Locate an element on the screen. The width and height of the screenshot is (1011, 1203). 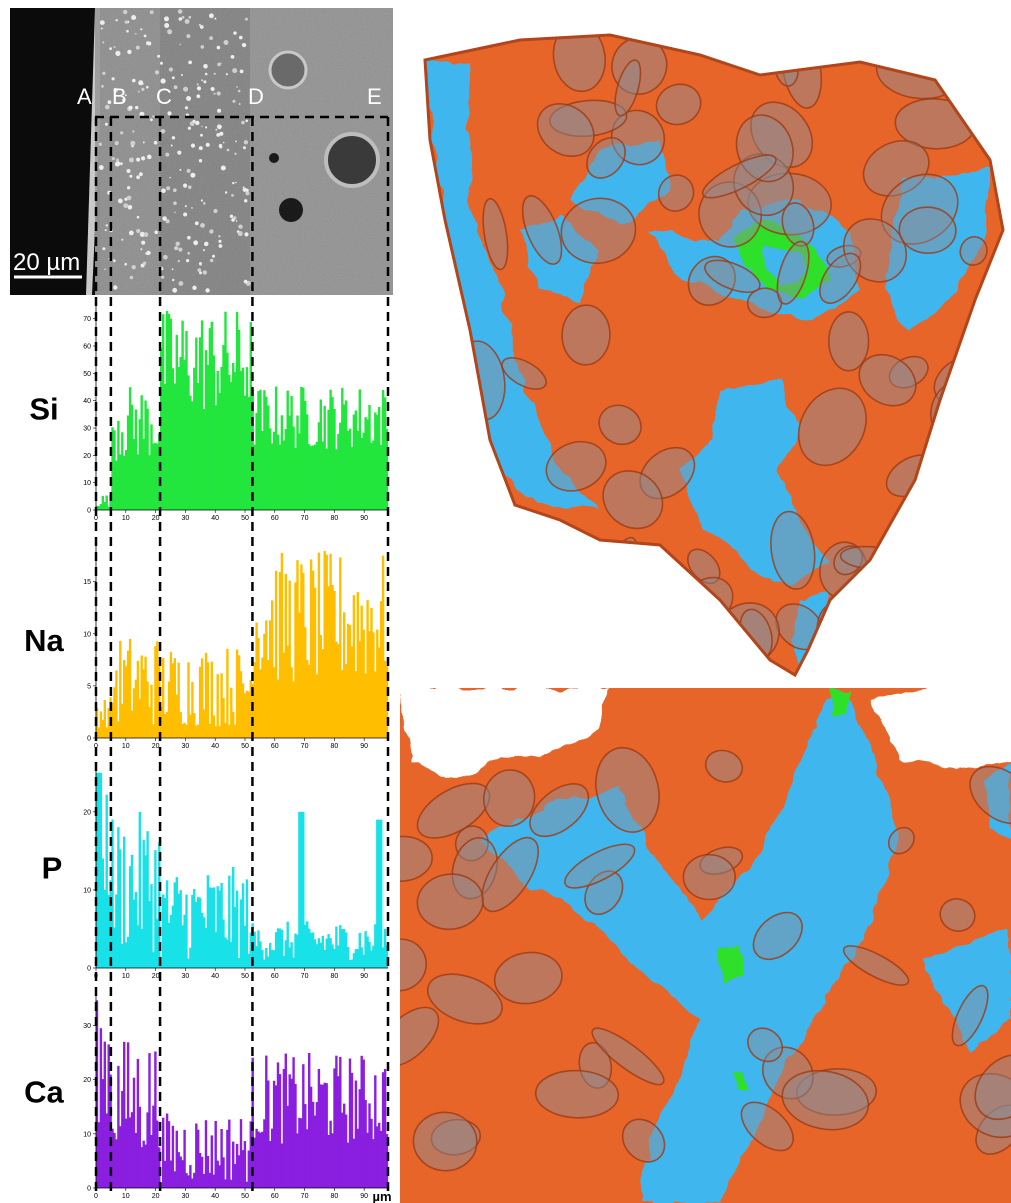
tomo-zoom-label-mask is located at coordinates (985, 718).